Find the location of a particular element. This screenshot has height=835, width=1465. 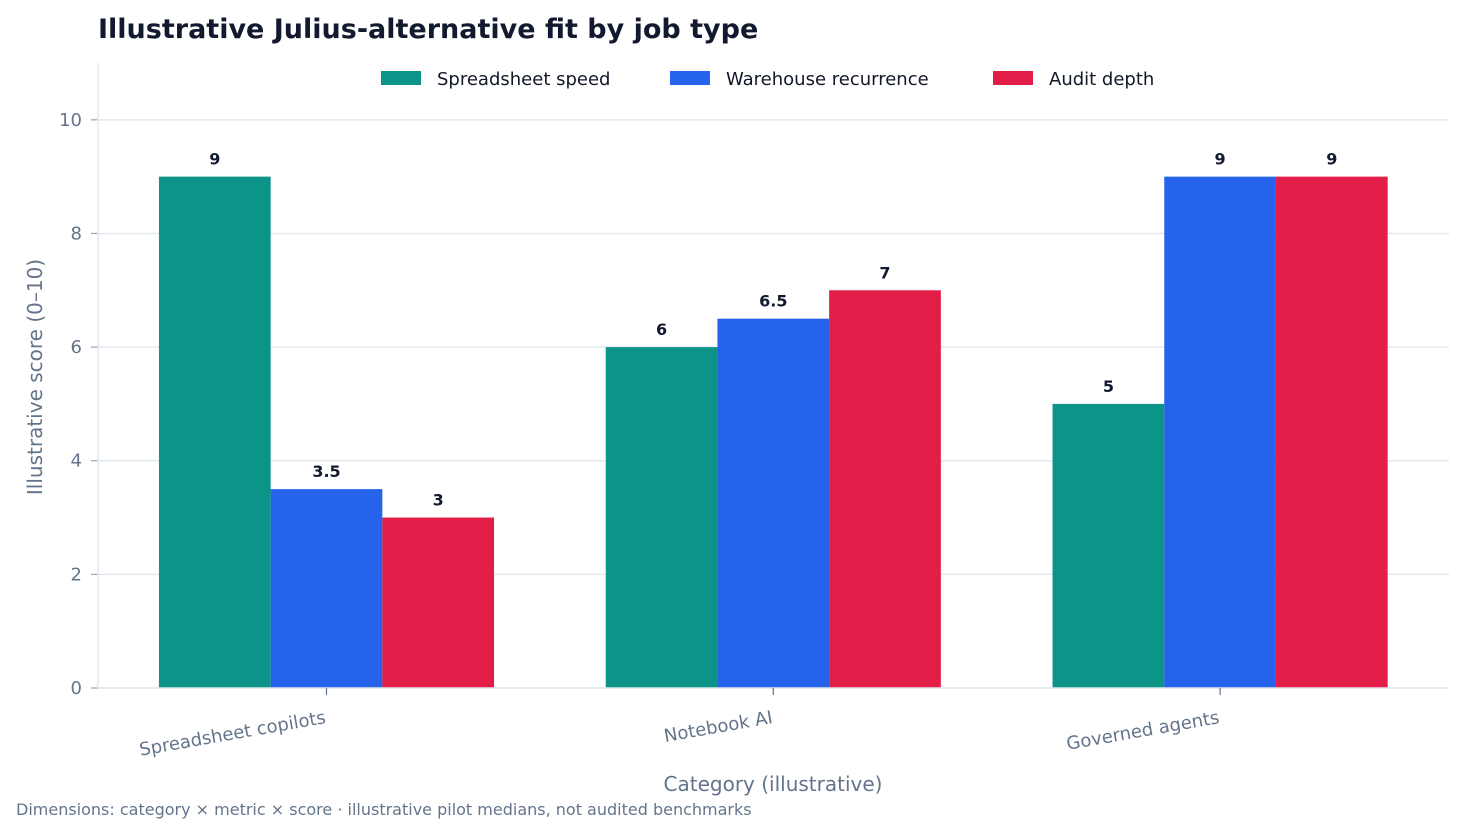

x-tick-label: Governed agents is located at coordinates (1143, 731).